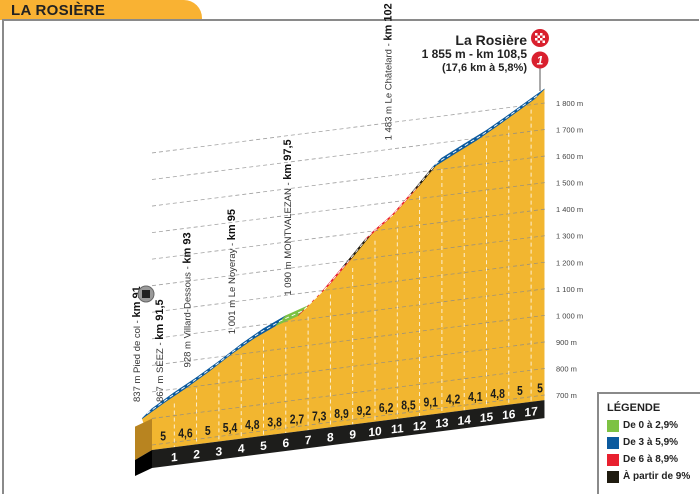 This screenshot has width=700, height=494. Describe the element at coordinates (487, 418) in the screenshot. I see `km-tick-label: 15` at that location.